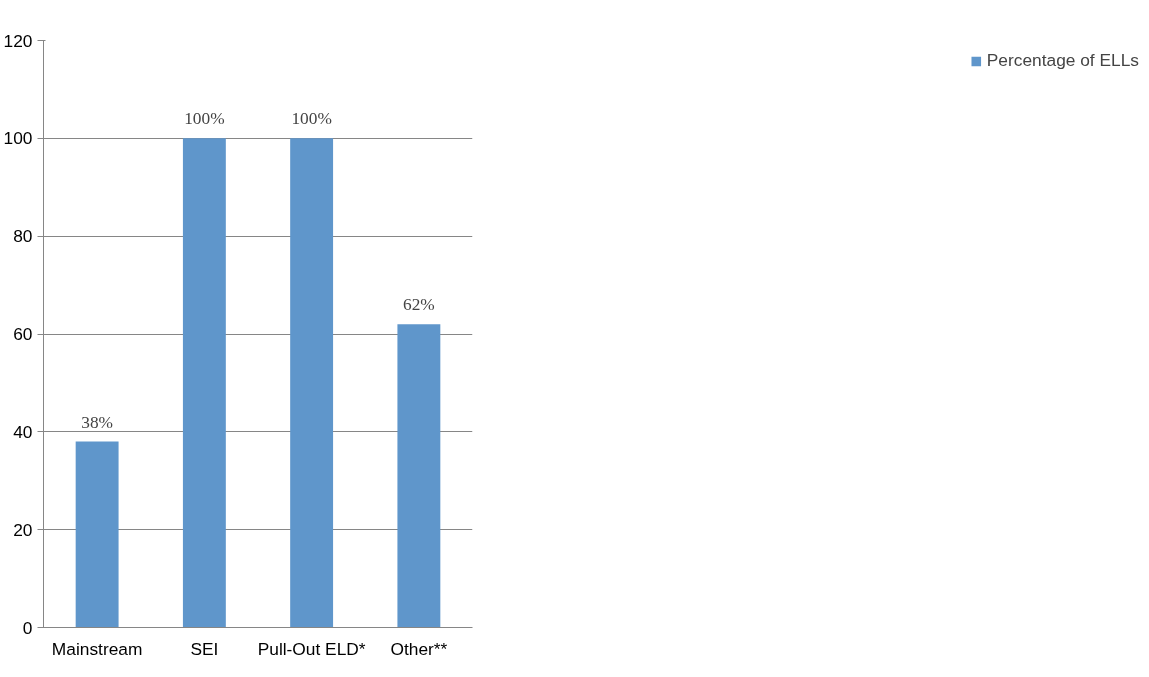 The width and height of the screenshot is (1149, 677). What do you see at coordinates (27, 627) in the screenshot?
I see `y-tick-label: 0` at bounding box center [27, 627].